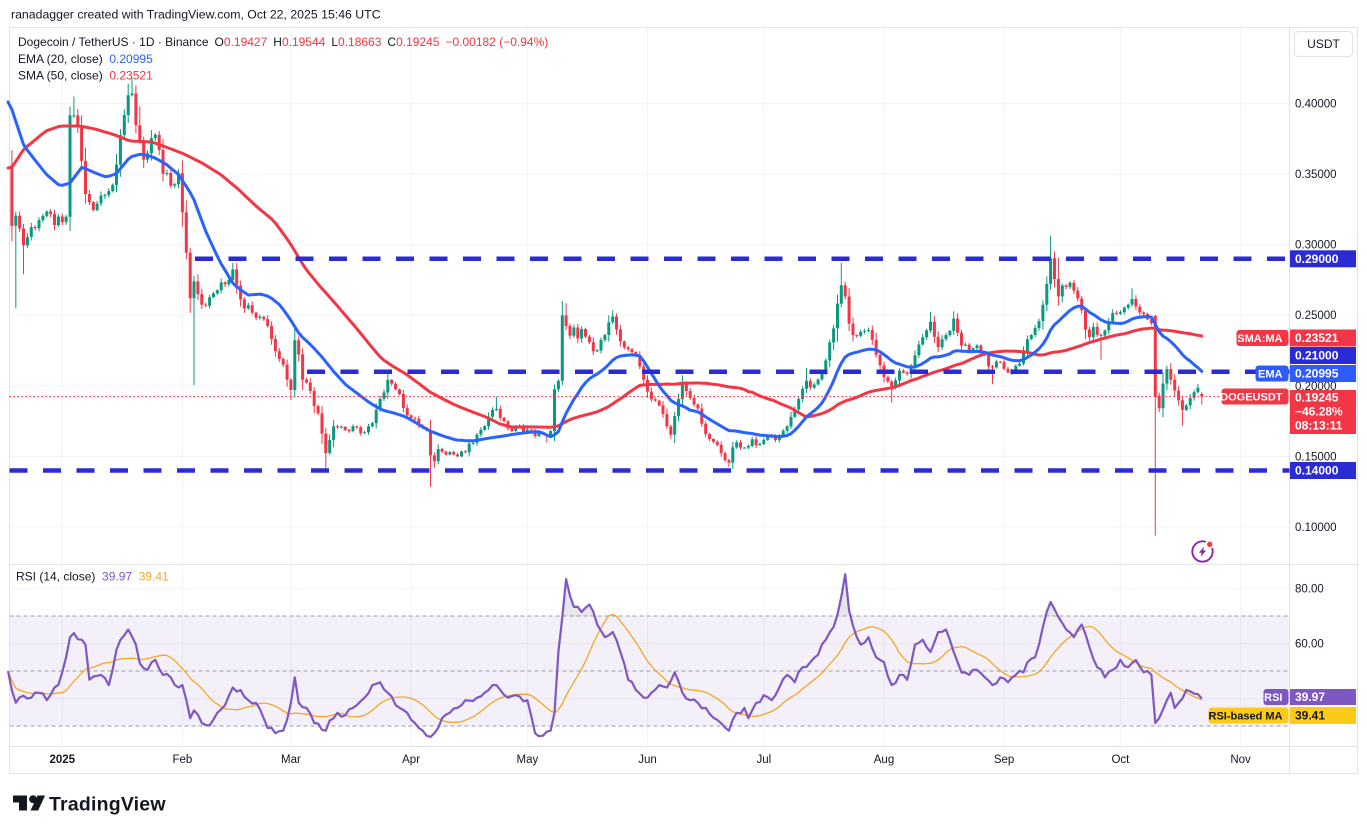 The height and width of the screenshot is (833, 1367). Describe the element at coordinates (1309, 645) in the screenshot. I see `svg-text: 60.00` at that location.